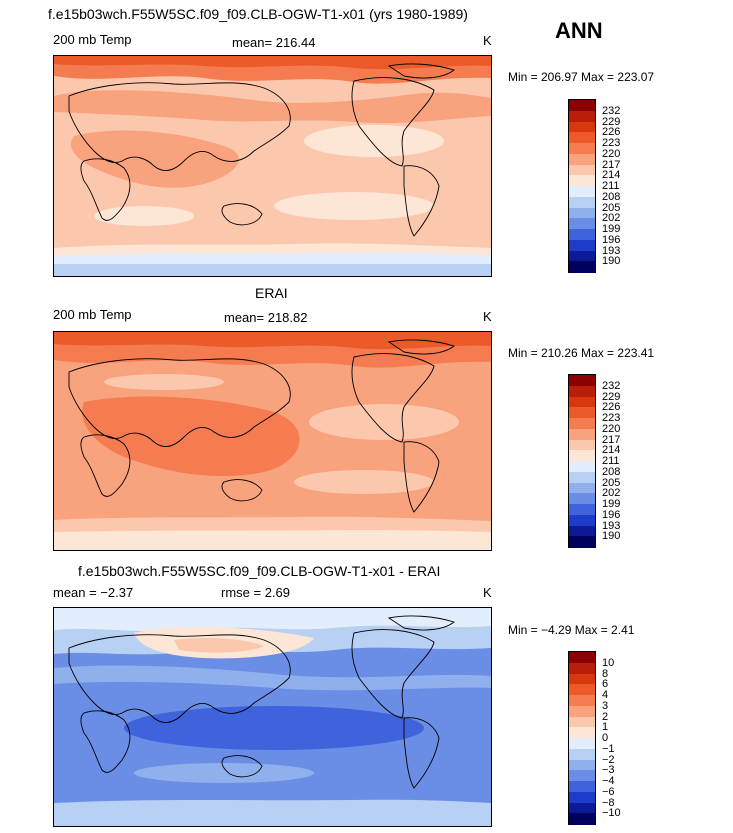  Describe the element at coordinates (608, 759) in the screenshot. I see `colorbar-tick-label: −2` at that location.